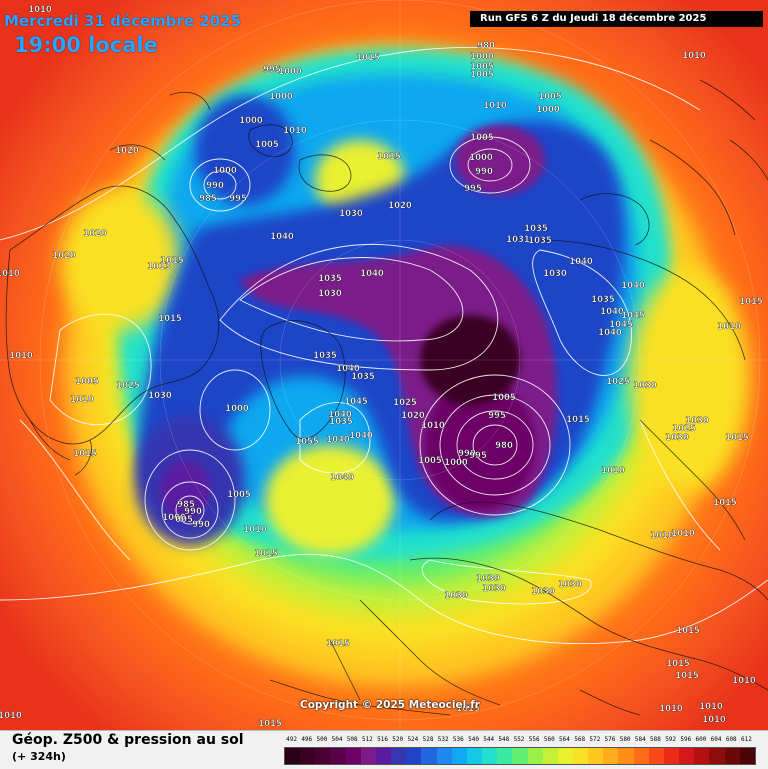  Describe the element at coordinates (534, 739) in the screenshot. I see `color-scale-tick-label: 556` at that location.